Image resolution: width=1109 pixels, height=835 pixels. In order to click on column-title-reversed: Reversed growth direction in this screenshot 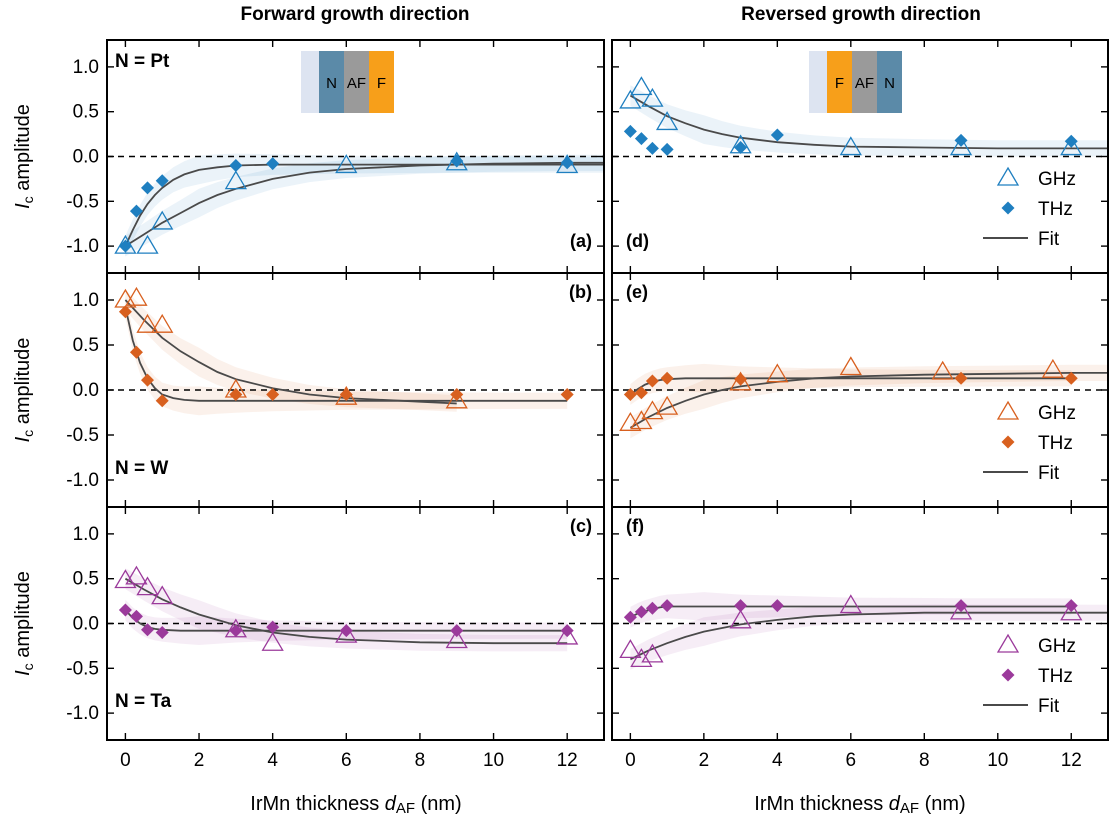, I will do `click(861, 14)`.